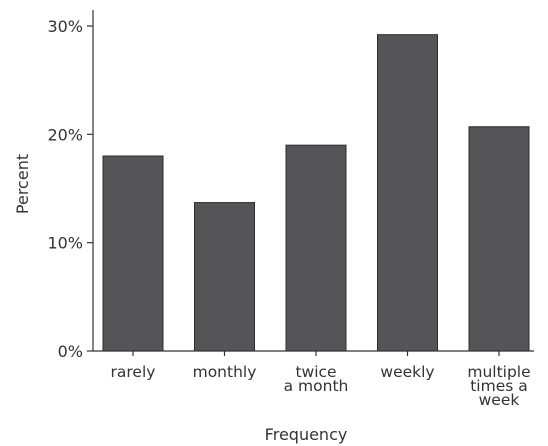  What do you see at coordinates (70, 351) in the screenshot?
I see `y-tick-label: 0%` at bounding box center [70, 351].